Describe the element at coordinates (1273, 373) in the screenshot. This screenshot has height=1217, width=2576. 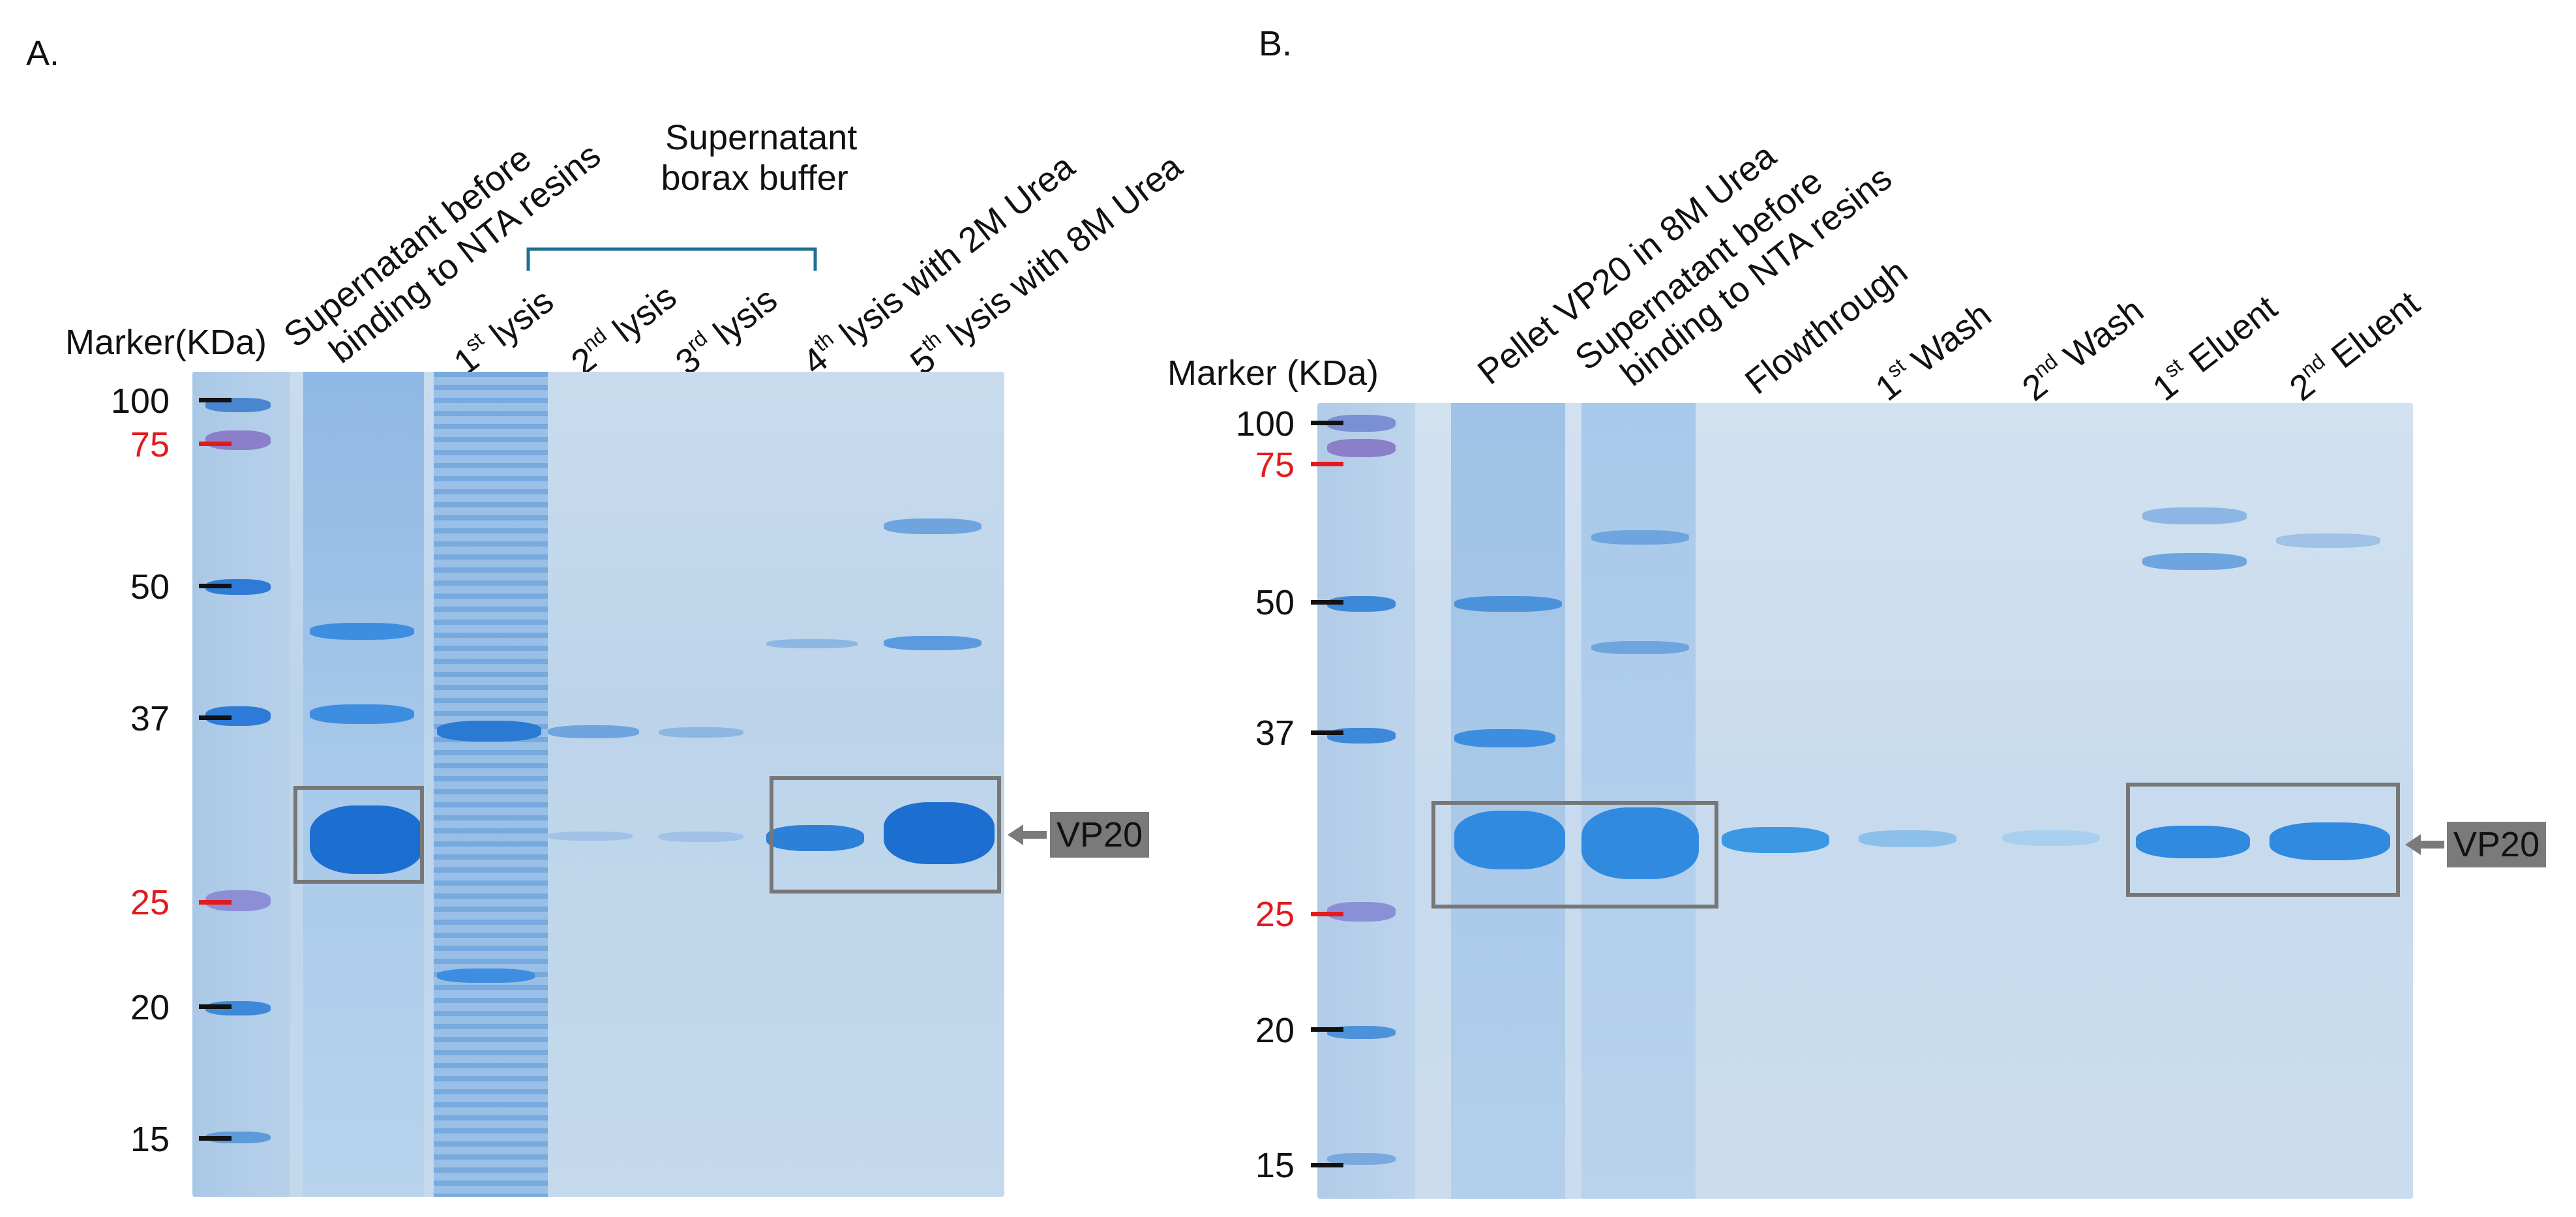
I see `panel-b-marker-title: Marker (KDa)` at that location.